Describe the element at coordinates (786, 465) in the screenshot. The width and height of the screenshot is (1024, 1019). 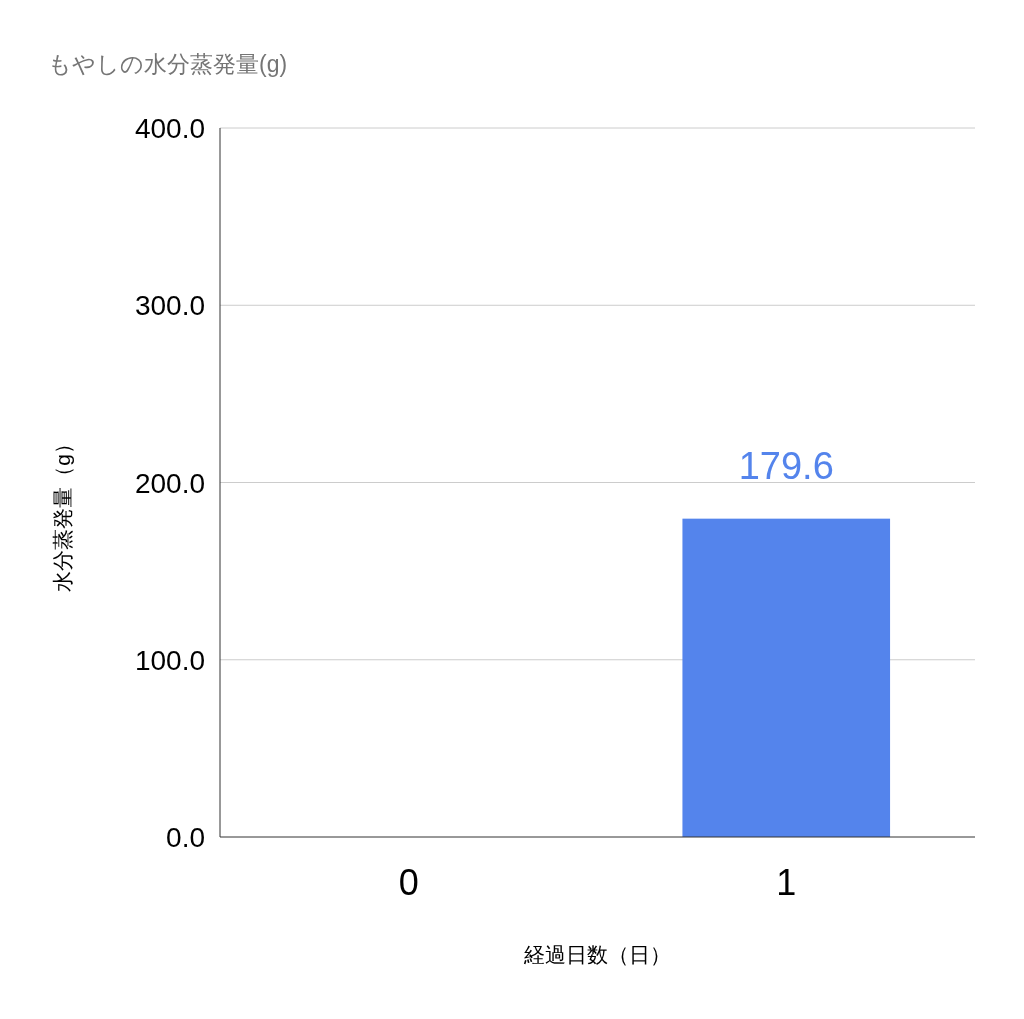
I see `data-label: 179.6` at that location.